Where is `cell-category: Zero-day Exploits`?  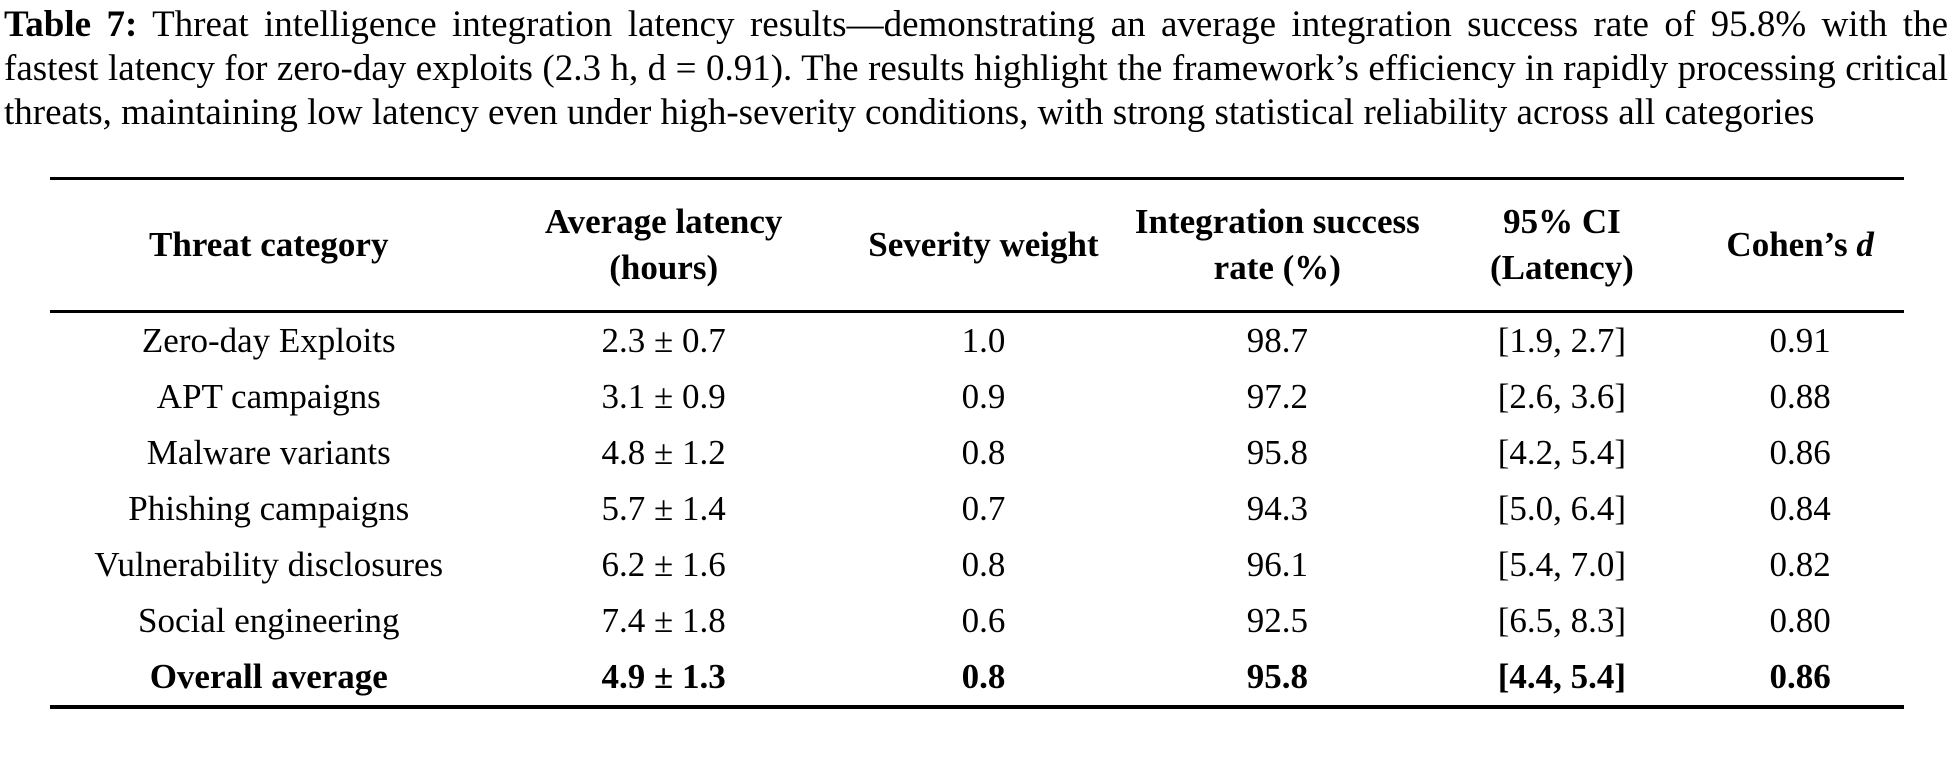
cell-category: Zero-day Exploits is located at coordinates (268, 340).